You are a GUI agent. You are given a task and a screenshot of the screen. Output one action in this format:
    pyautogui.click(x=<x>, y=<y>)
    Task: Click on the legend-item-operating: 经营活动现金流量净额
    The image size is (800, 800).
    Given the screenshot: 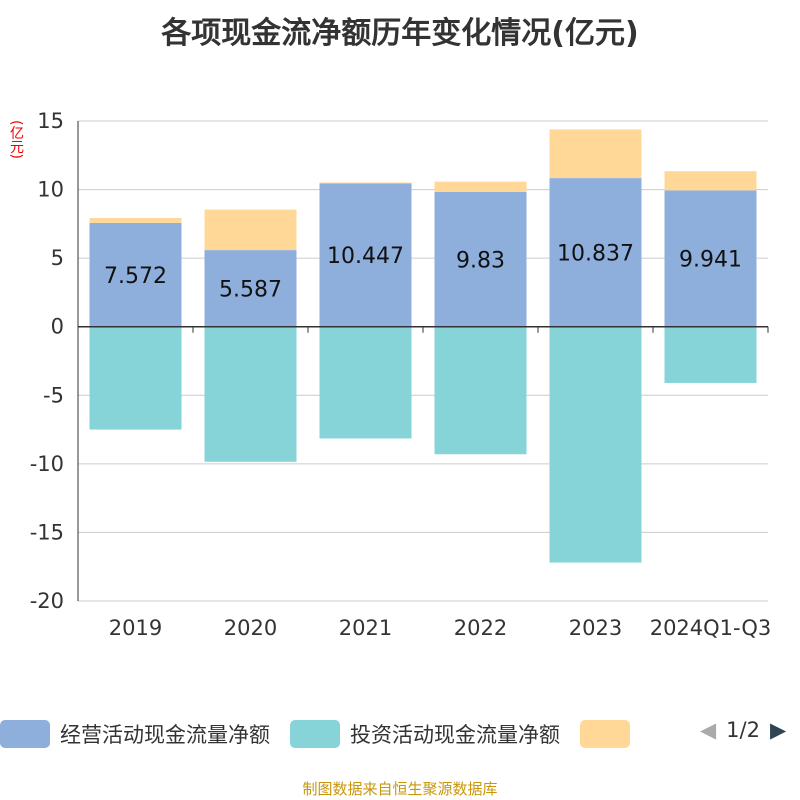 What is the action you would take?
    pyautogui.click(x=135, y=734)
    